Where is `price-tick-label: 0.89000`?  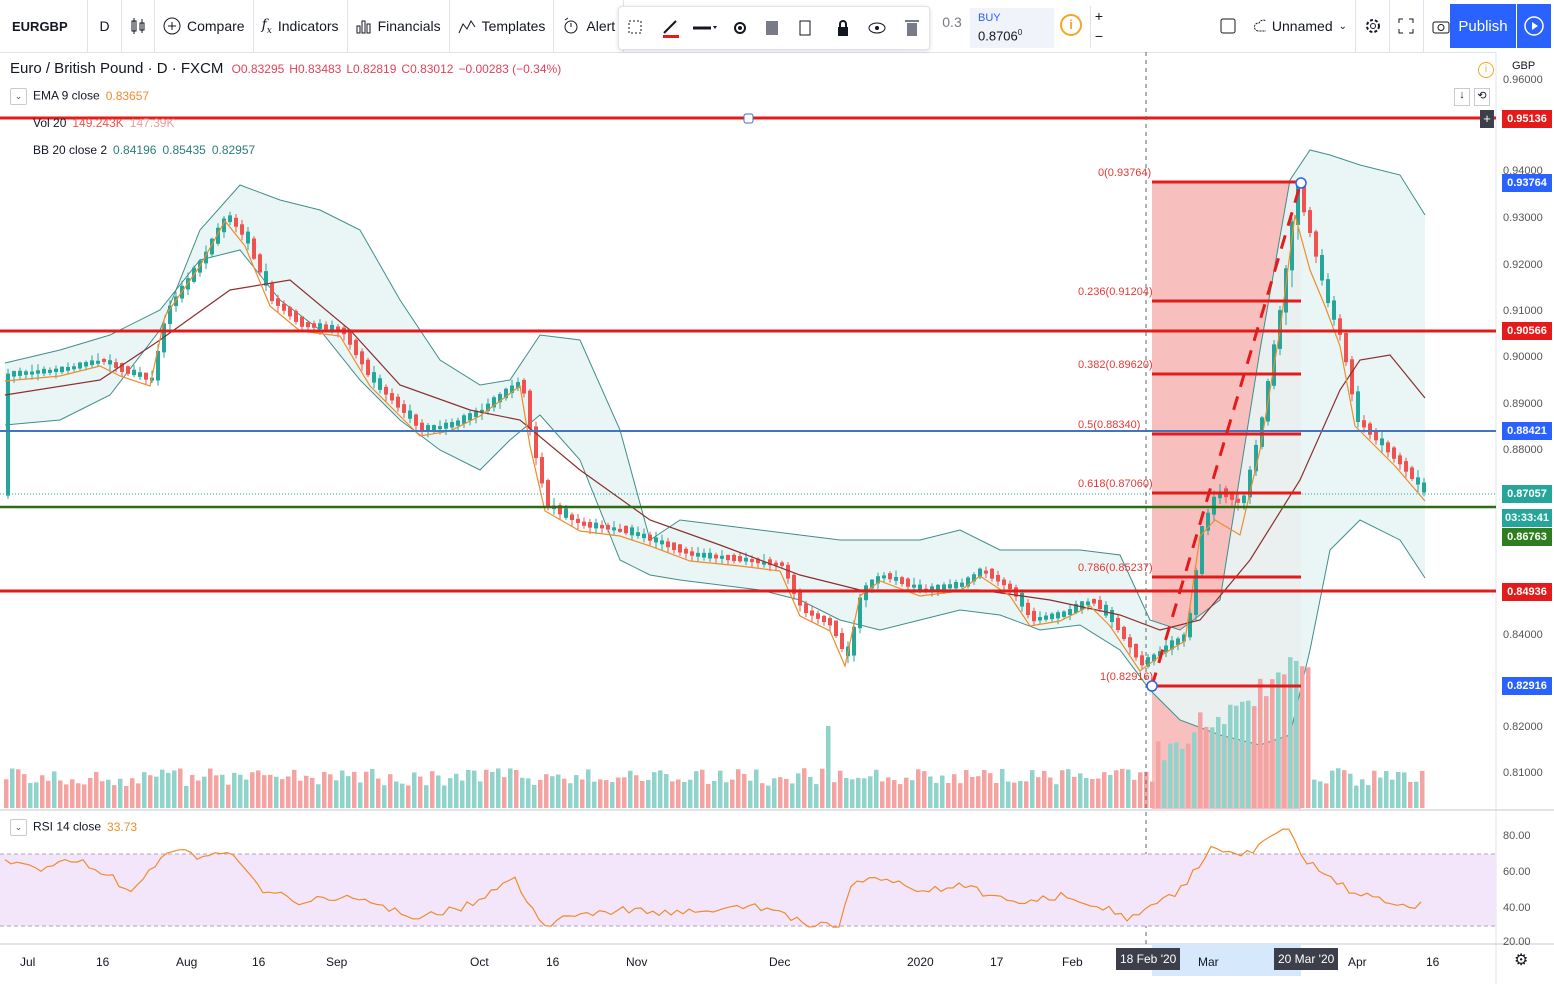
price-tick-label: 0.89000 is located at coordinates (1523, 404).